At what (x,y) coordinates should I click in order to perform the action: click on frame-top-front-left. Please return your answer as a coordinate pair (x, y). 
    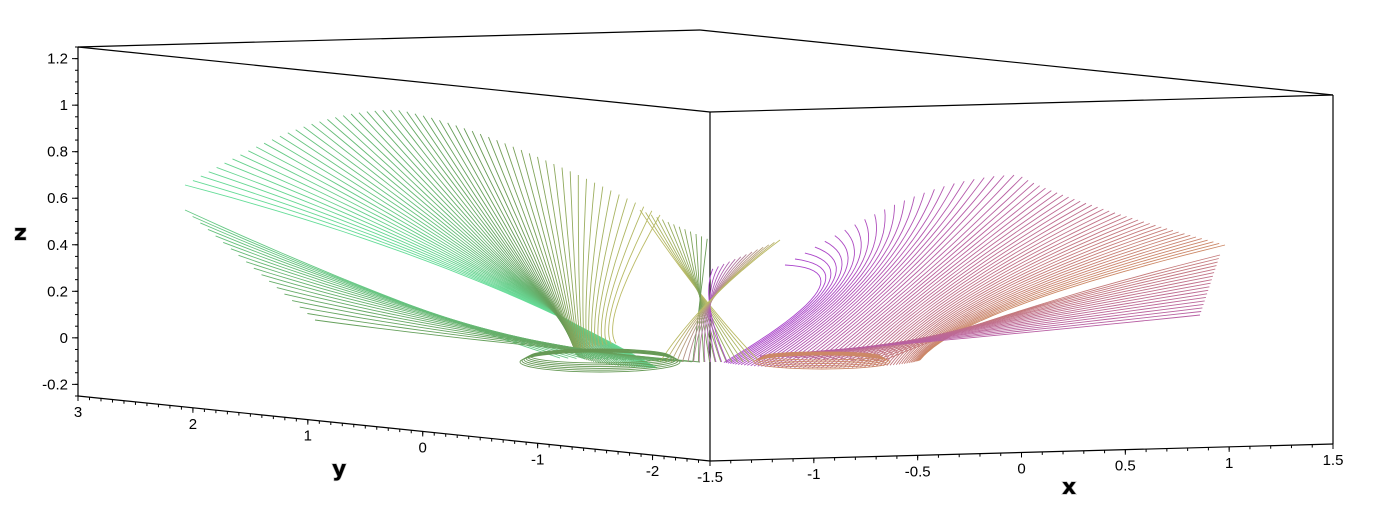
    Looking at the image, I should click on (394, 79).